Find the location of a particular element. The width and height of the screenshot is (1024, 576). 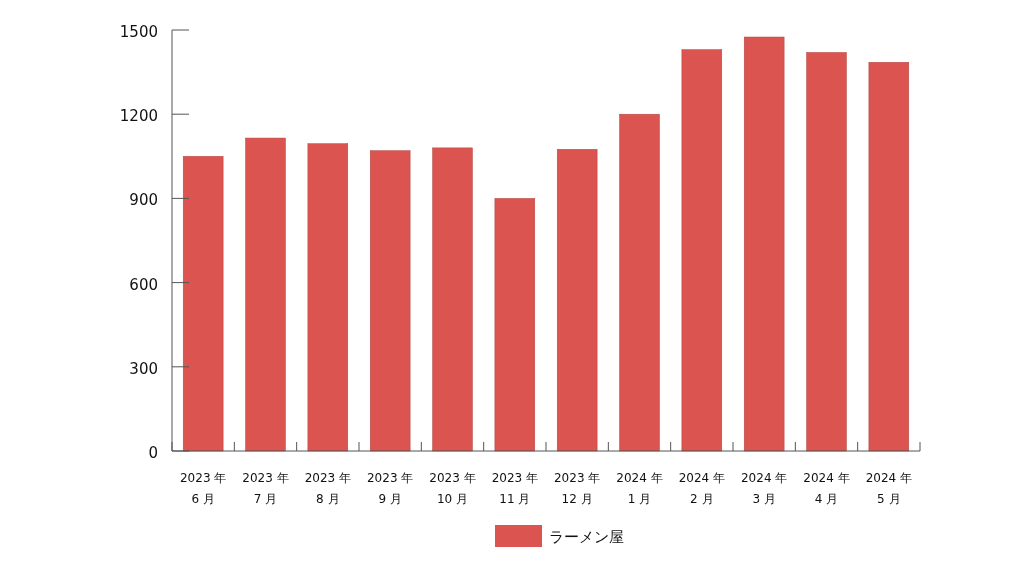

y-tick-label: 1200 is located at coordinates (138, 116).